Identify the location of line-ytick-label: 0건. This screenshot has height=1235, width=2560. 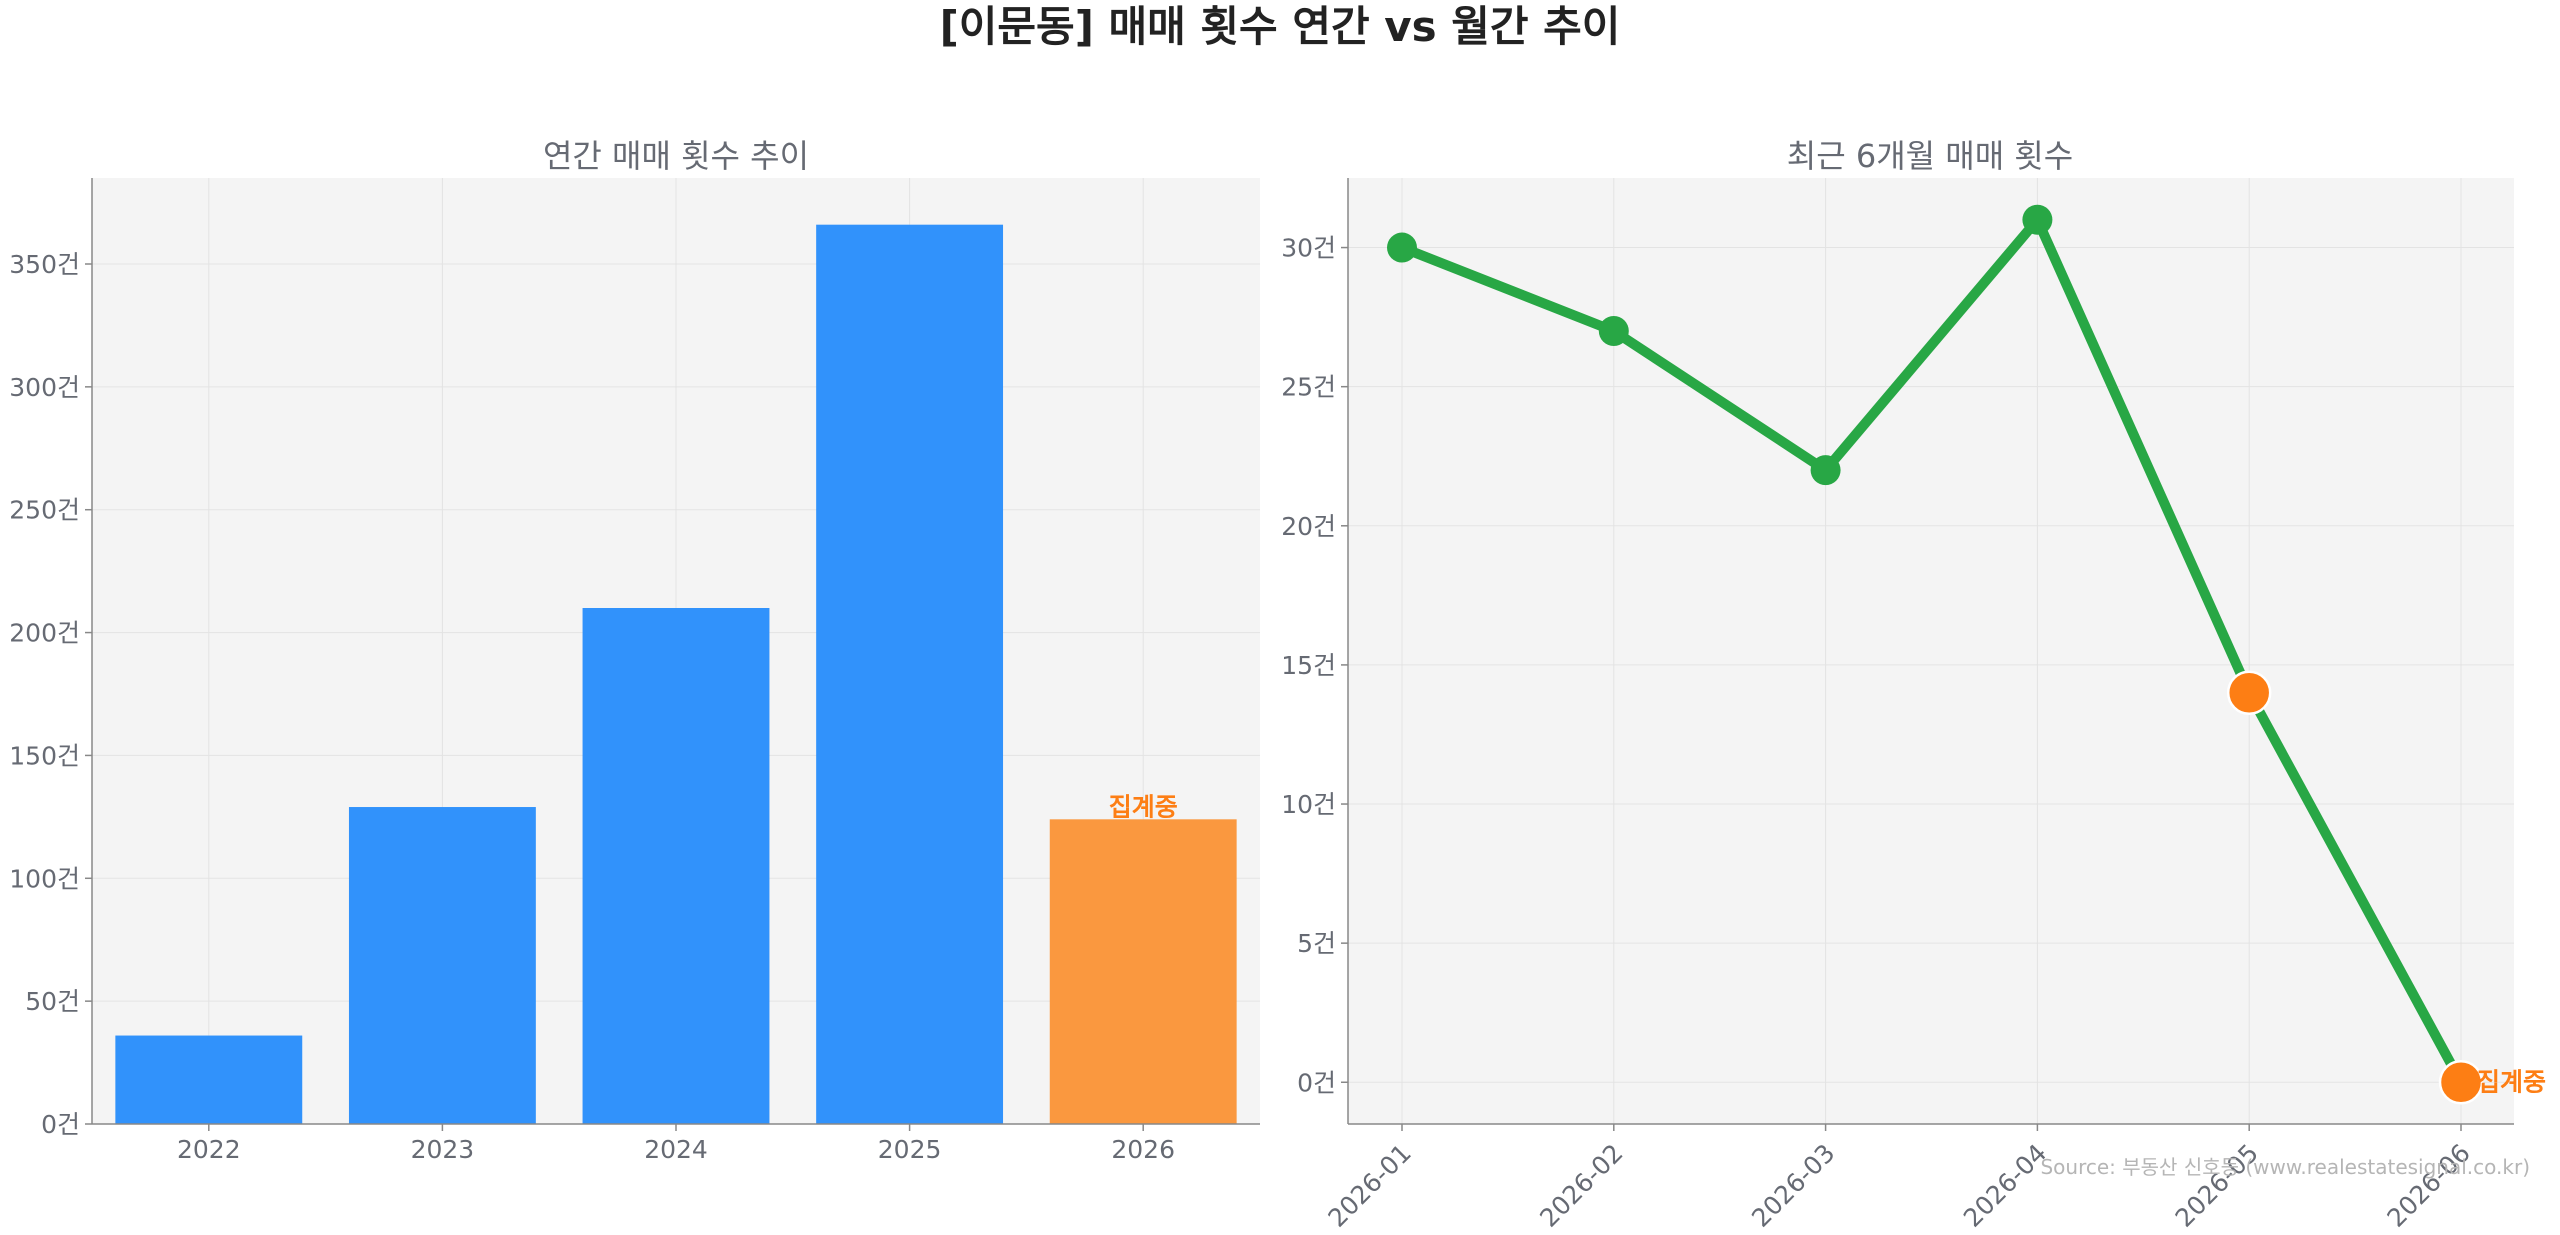
(1316, 1082).